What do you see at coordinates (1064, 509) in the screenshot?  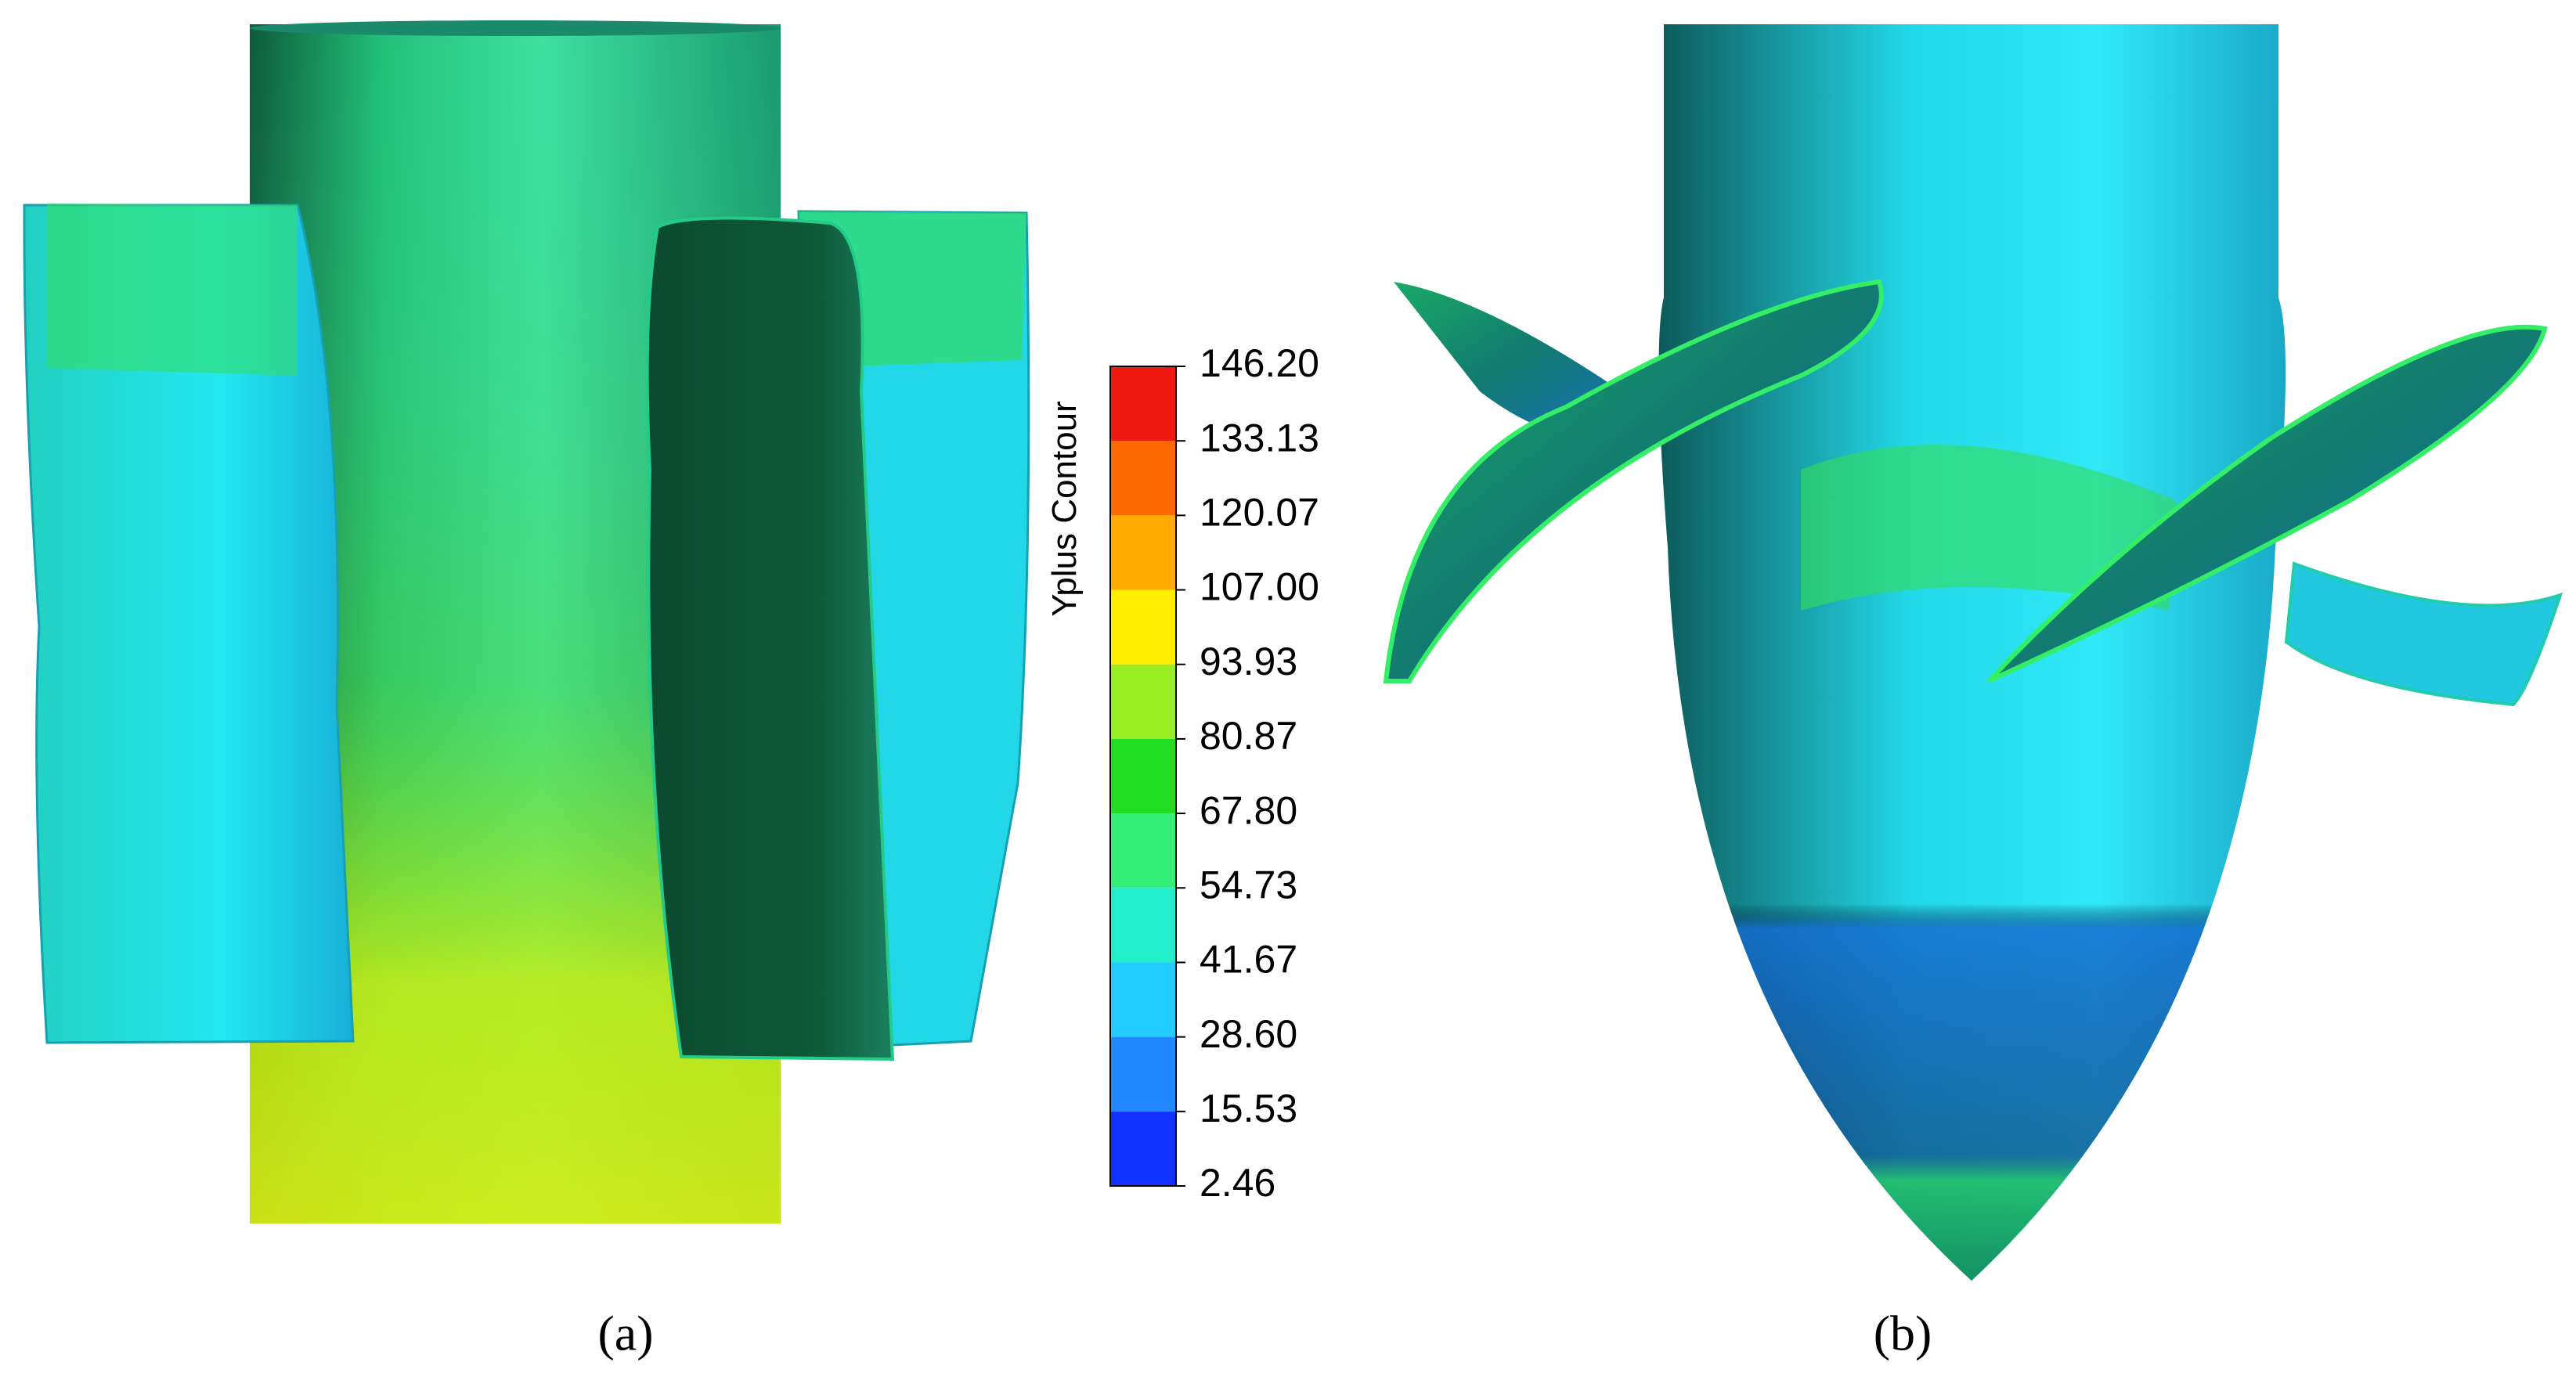 I see `colorbar-title: Yplus Contour` at bounding box center [1064, 509].